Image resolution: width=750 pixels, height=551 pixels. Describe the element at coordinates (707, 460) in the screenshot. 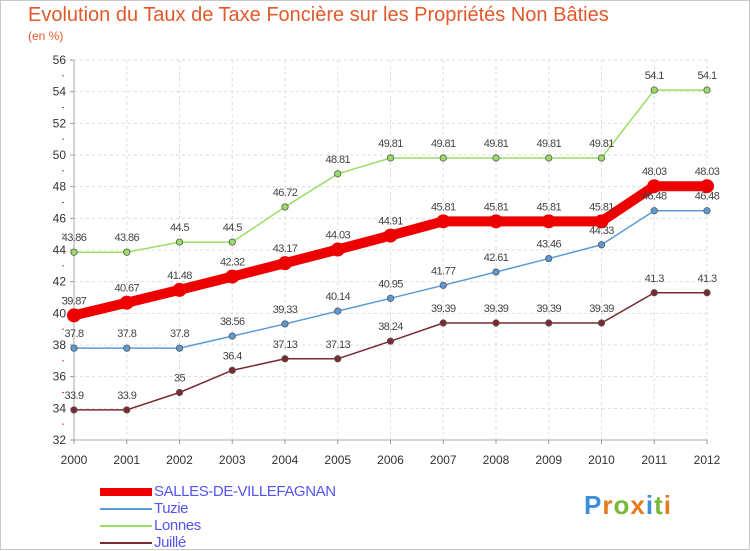

I see `x-tick-label: 2012` at that location.